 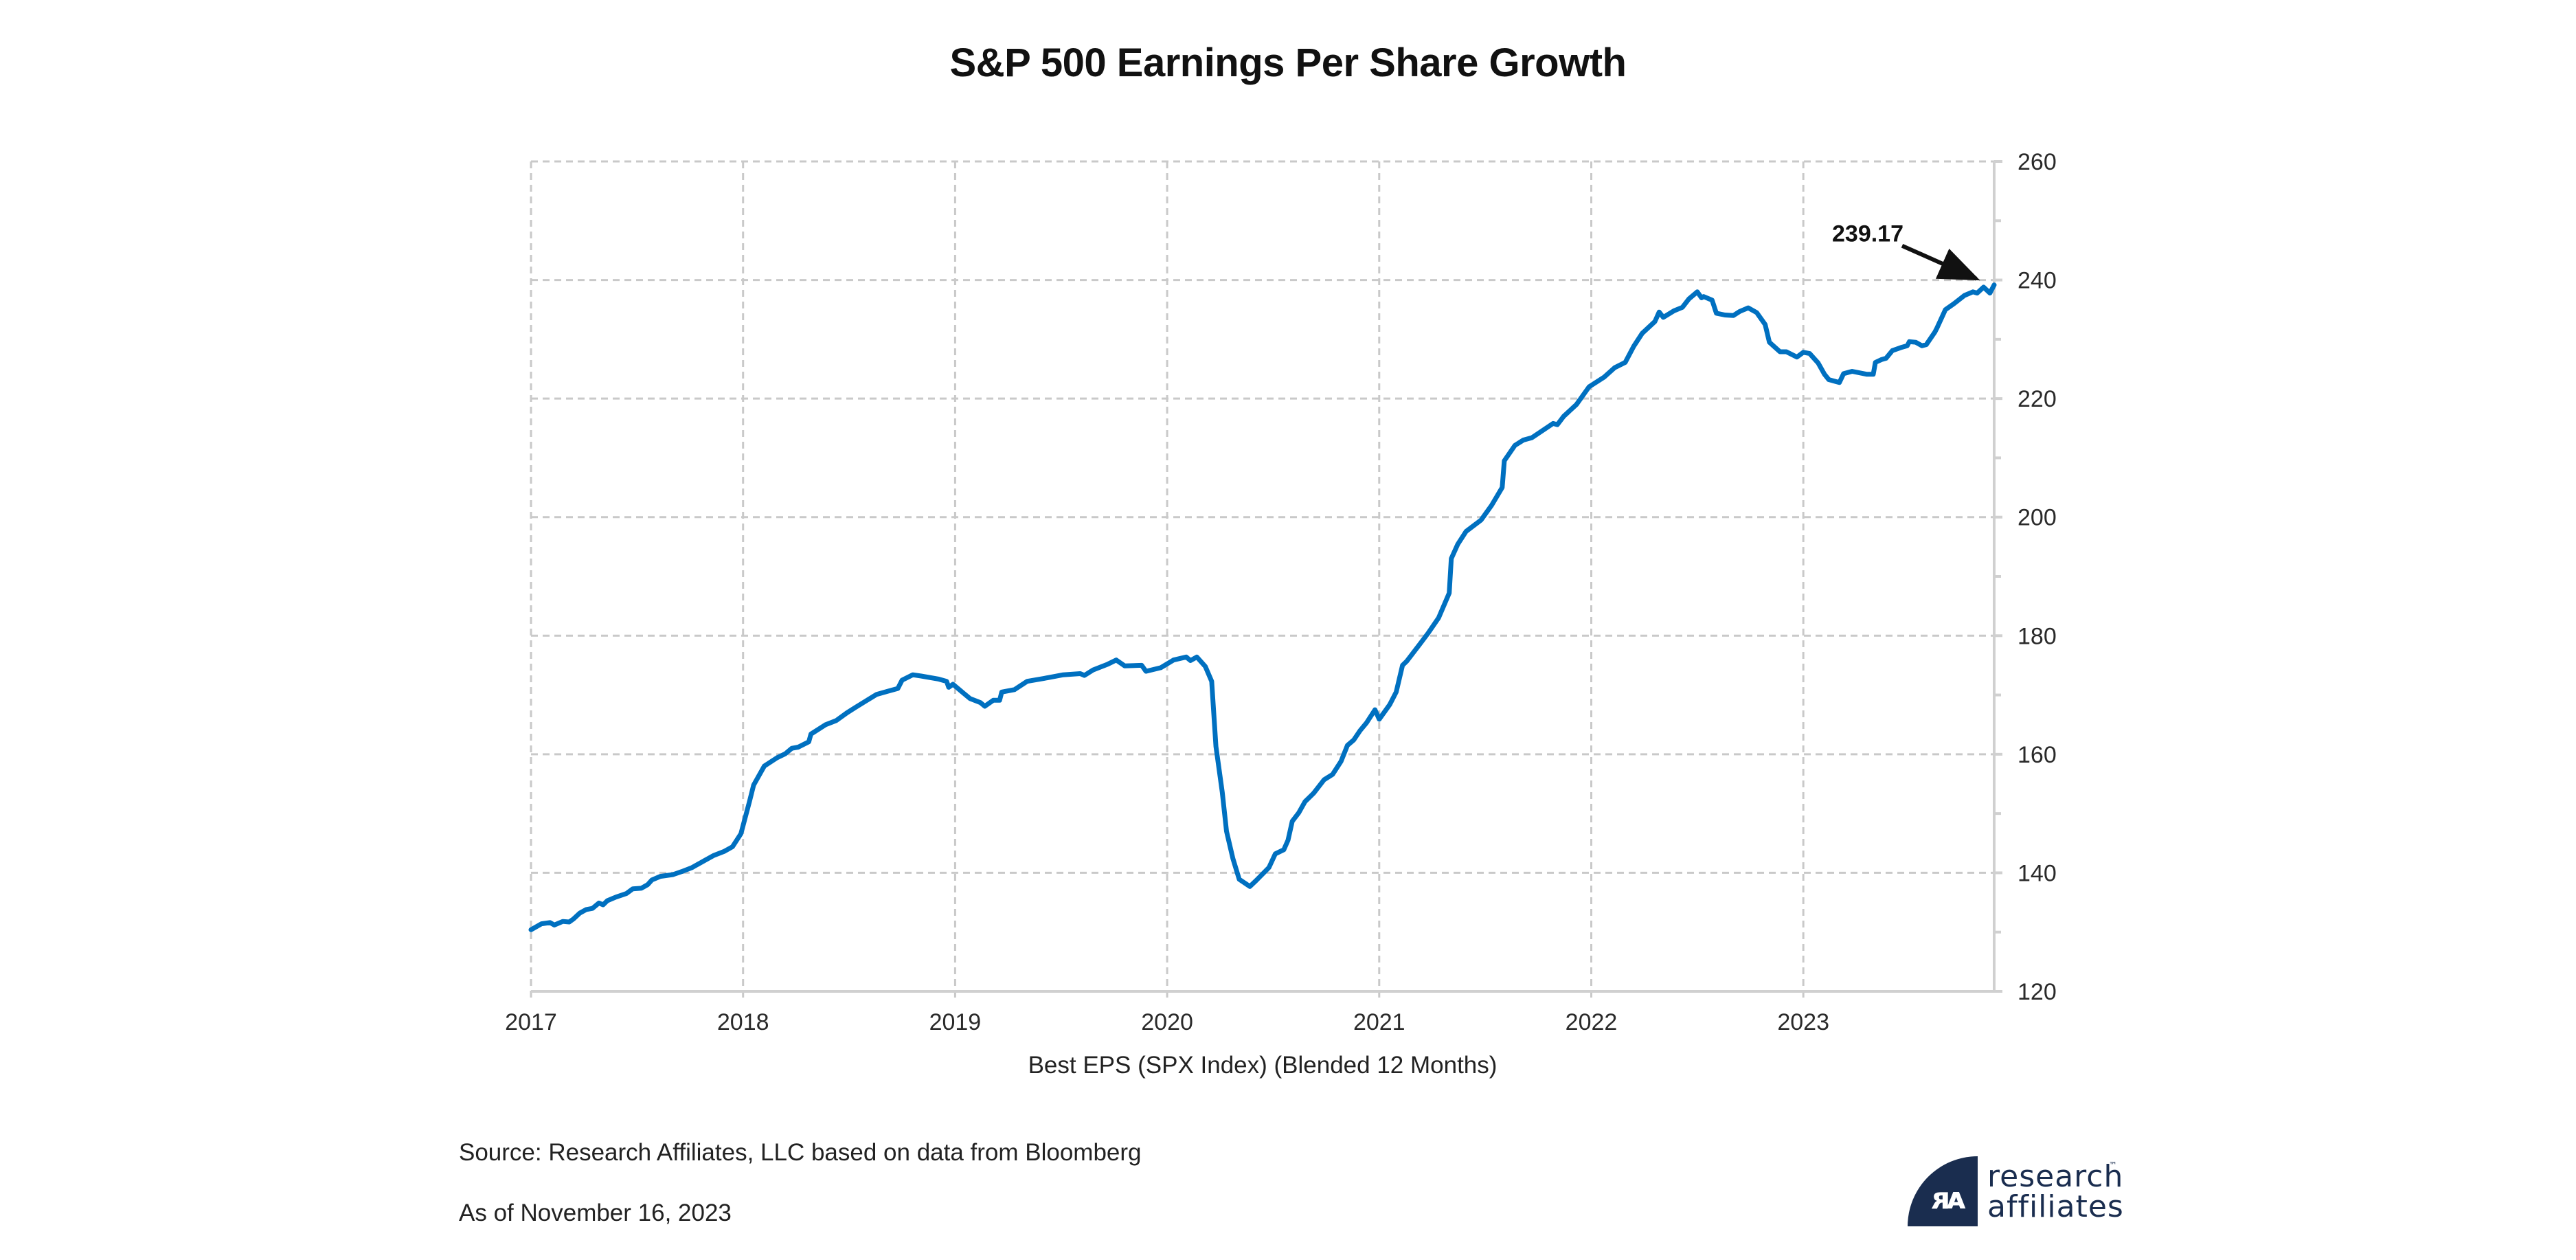 I want to click on y-tick-label: 140, so click(x=2037, y=873).